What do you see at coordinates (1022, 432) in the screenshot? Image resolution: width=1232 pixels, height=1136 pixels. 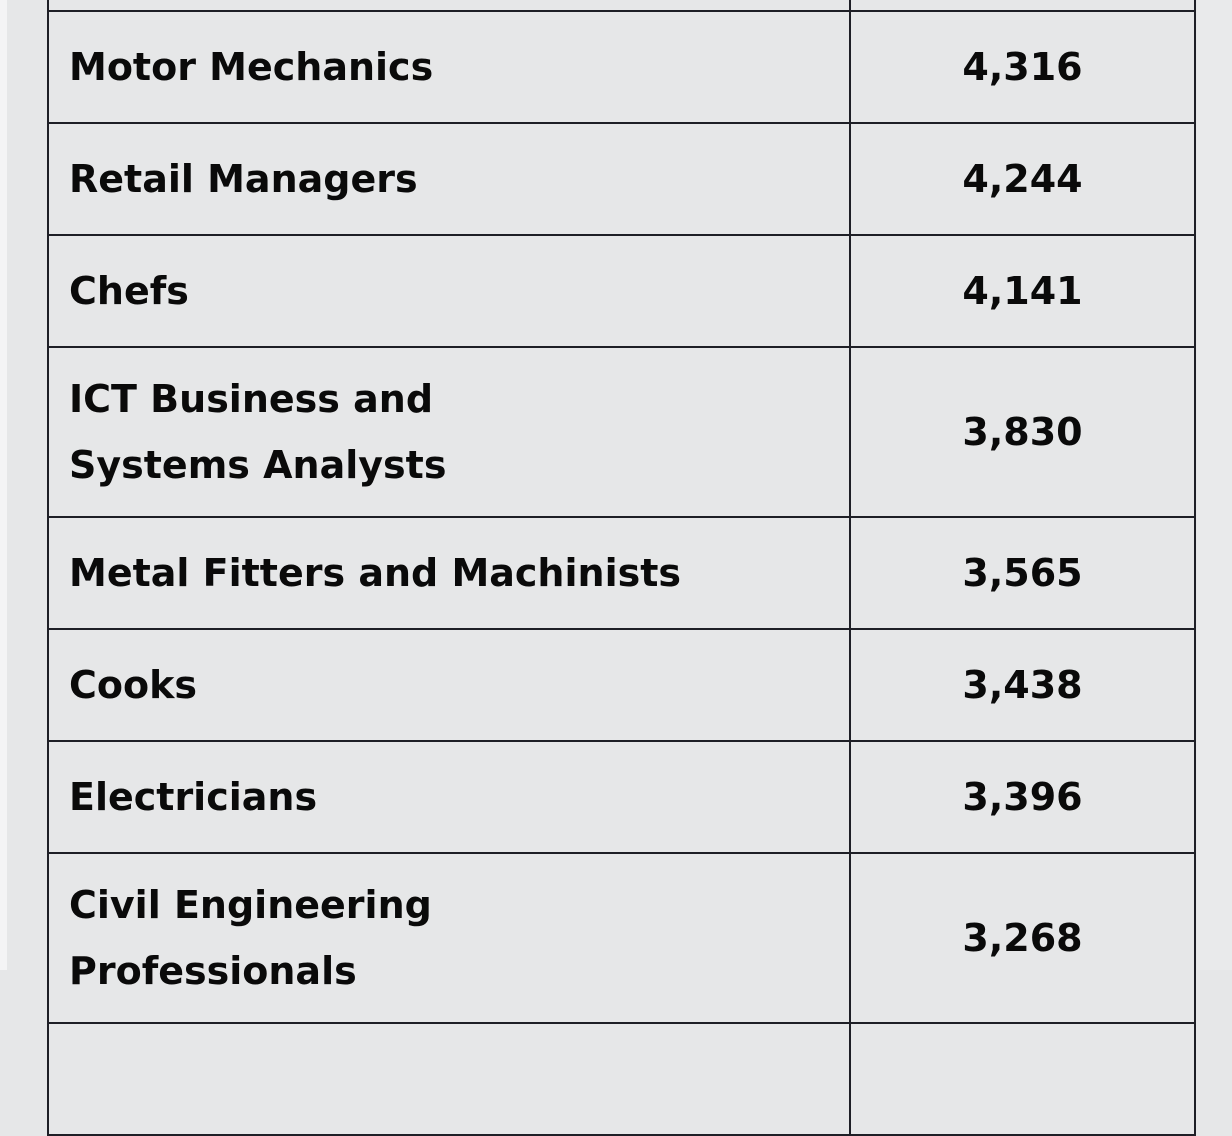 I see `count-cell: 3,830` at bounding box center [1022, 432].